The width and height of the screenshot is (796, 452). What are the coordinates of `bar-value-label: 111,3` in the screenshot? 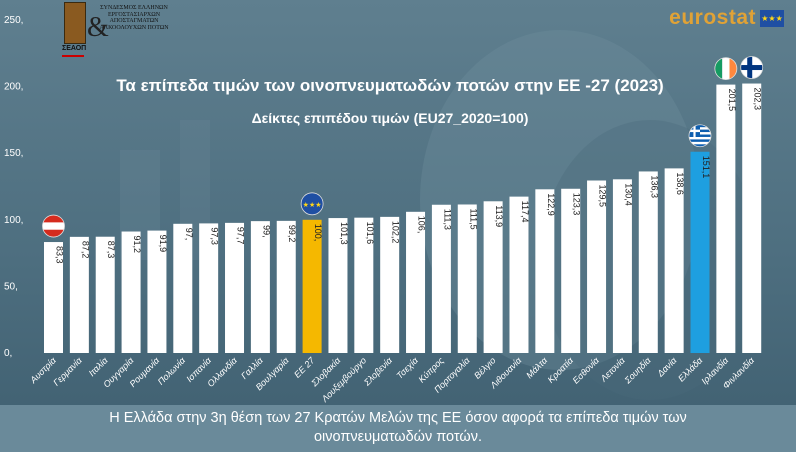 It's located at (447, 219).